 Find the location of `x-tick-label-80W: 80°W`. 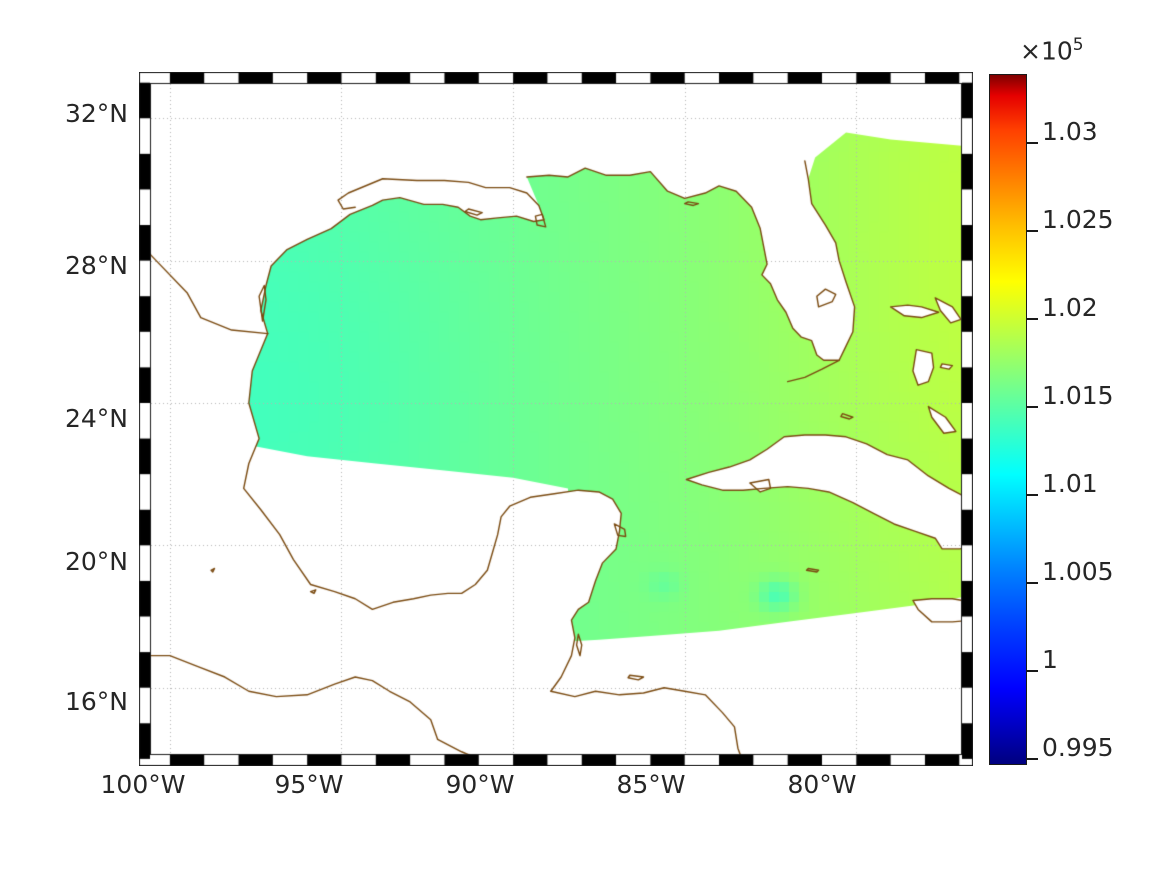

x-tick-label-80W: 80°W is located at coordinates (822, 784).